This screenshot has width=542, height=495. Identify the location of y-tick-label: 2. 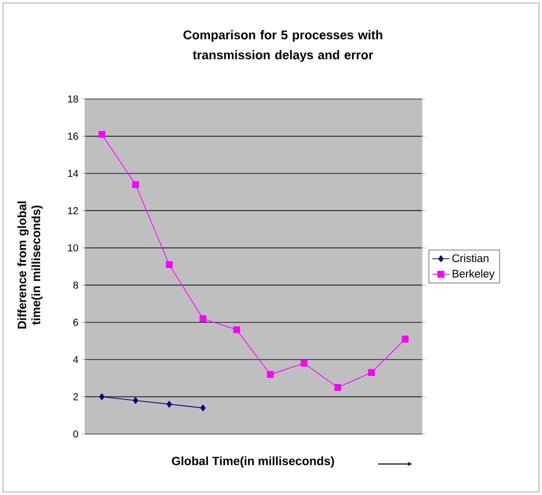
(75, 396).